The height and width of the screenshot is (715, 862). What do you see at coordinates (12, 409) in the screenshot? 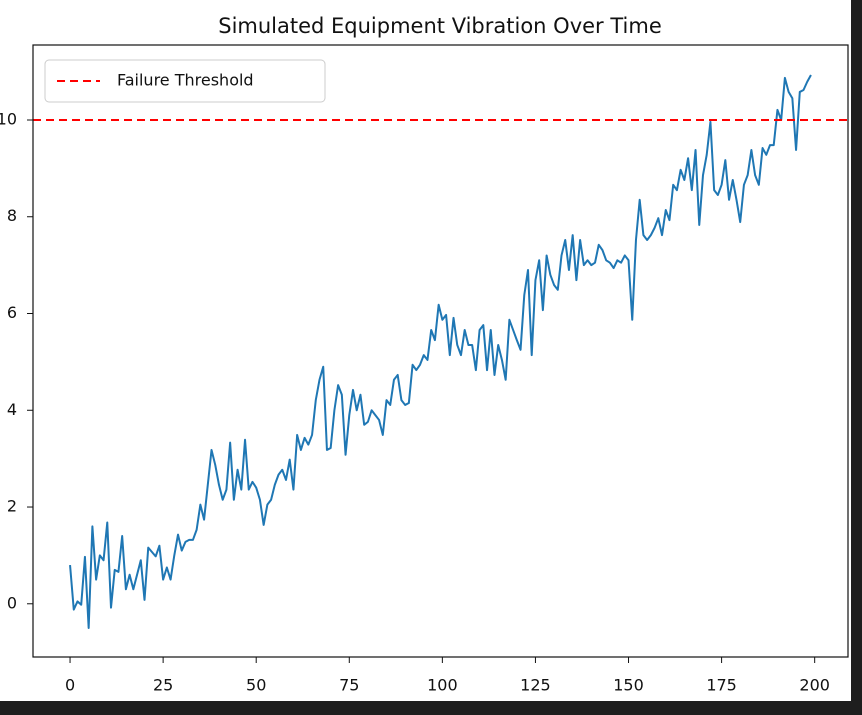
I see `y-tick-label: 4` at bounding box center [12, 409].